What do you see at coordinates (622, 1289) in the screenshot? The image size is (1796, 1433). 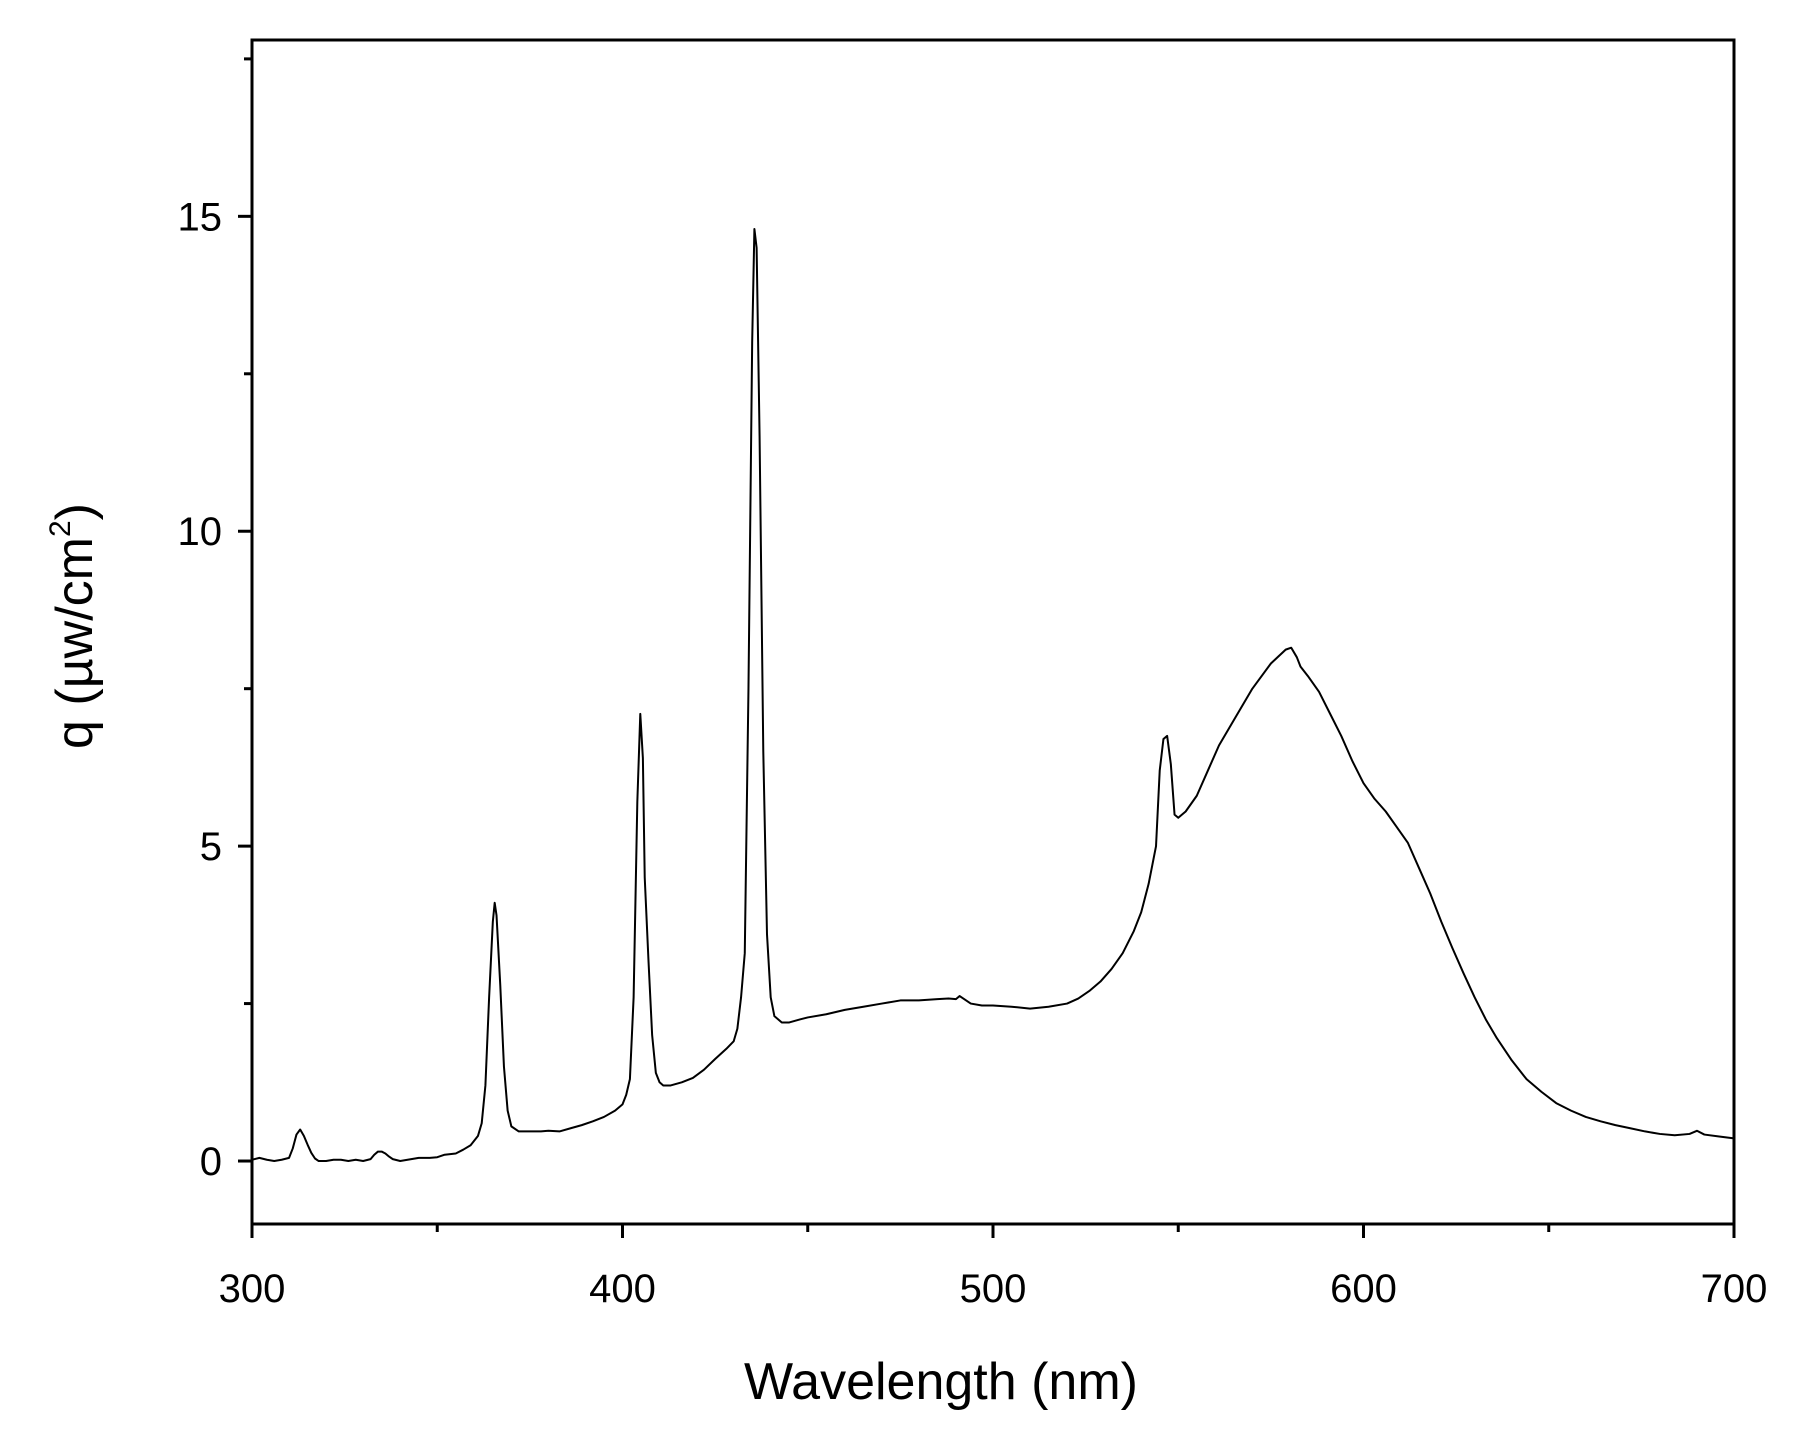 I see `x-tick-label: 400` at bounding box center [622, 1289].